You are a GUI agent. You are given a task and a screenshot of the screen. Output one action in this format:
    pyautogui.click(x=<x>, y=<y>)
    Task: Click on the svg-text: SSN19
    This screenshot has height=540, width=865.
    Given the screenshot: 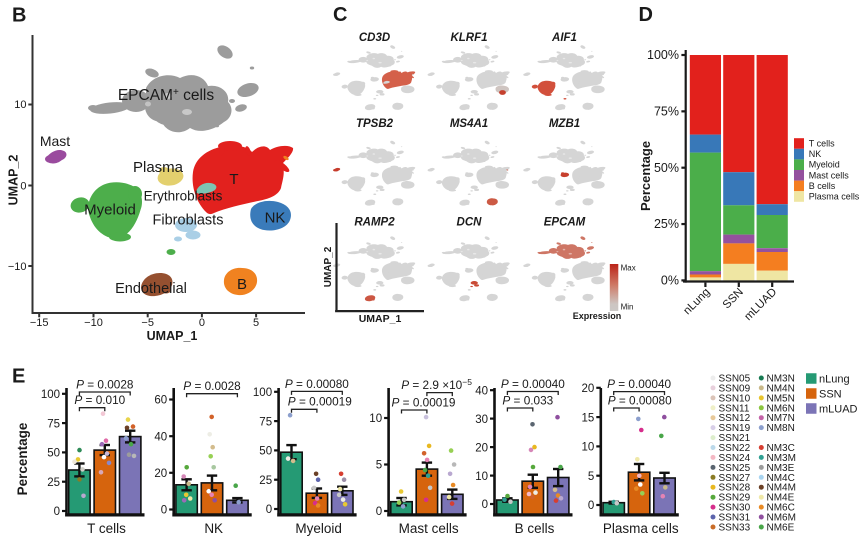 What is the action you would take?
    pyautogui.click(x=735, y=428)
    